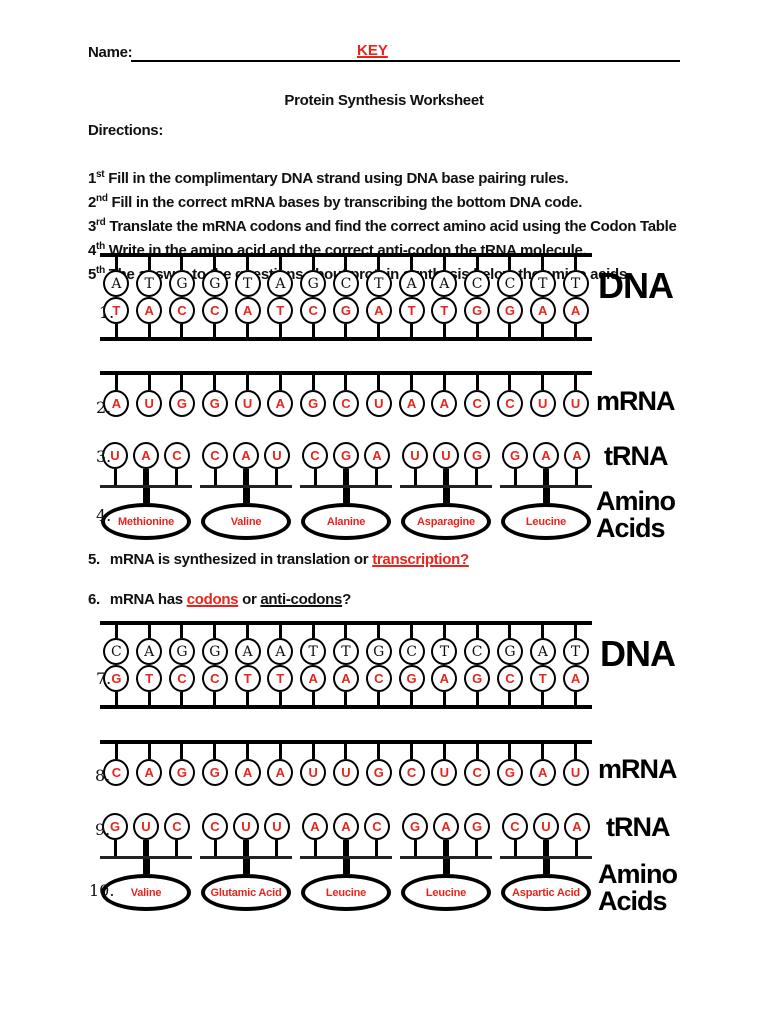 Image resolution: width=768 pixels, height=1024 pixels. Describe the element at coordinates (214, 678) in the screenshot. I see `dna-answer-circle: C` at that location.